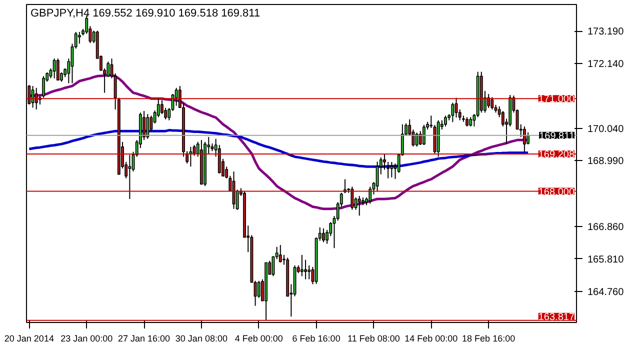  Describe the element at coordinates (556, 154) in the screenshot. I see `ref-line-label: 169.208` at that location.